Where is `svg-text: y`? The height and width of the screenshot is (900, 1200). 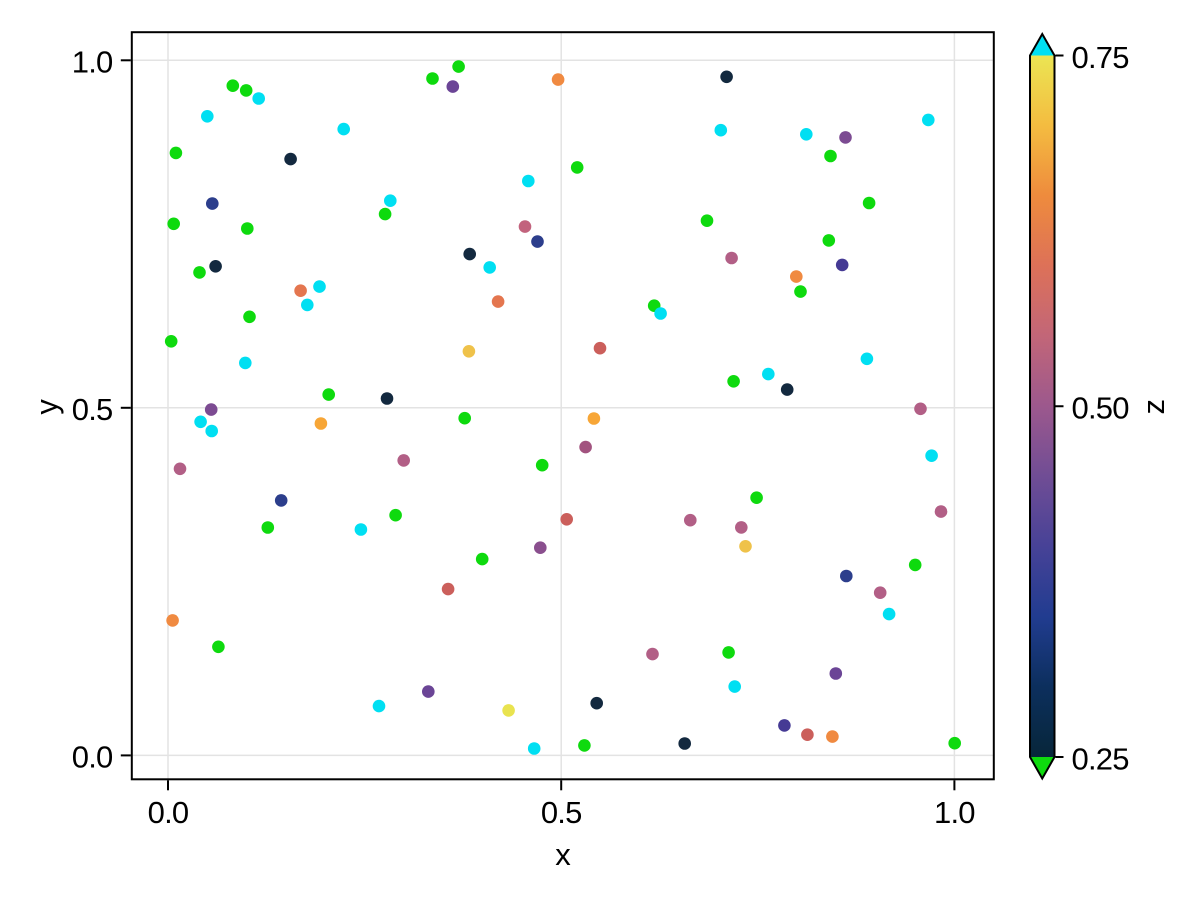
svg-text: y is located at coordinates (46, 407).